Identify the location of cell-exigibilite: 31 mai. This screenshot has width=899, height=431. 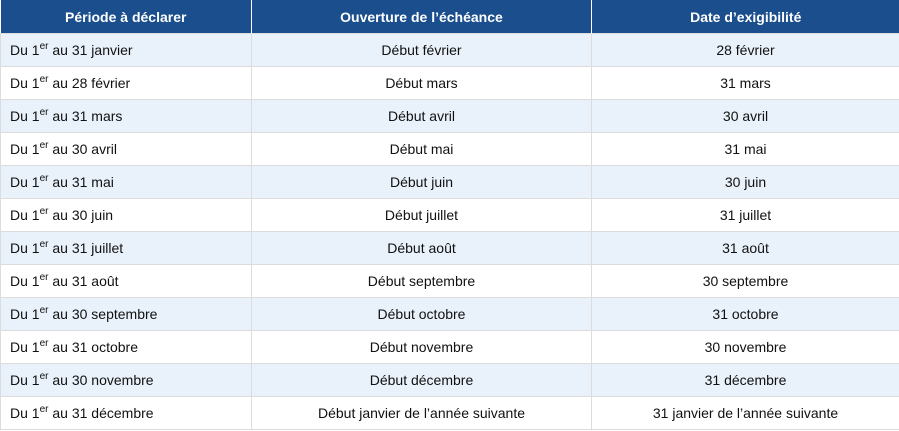
(745, 149).